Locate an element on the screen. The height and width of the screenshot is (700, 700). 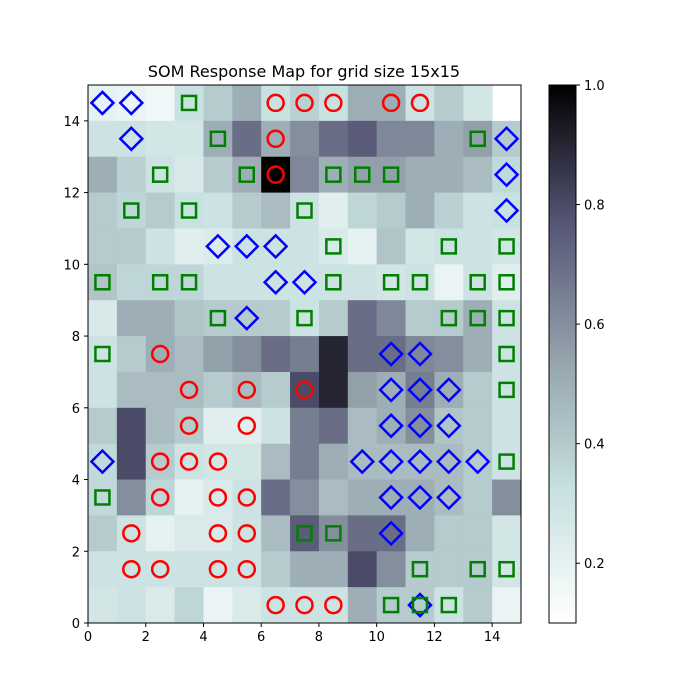
y-tick-label: 14 is located at coordinates (71, 122).